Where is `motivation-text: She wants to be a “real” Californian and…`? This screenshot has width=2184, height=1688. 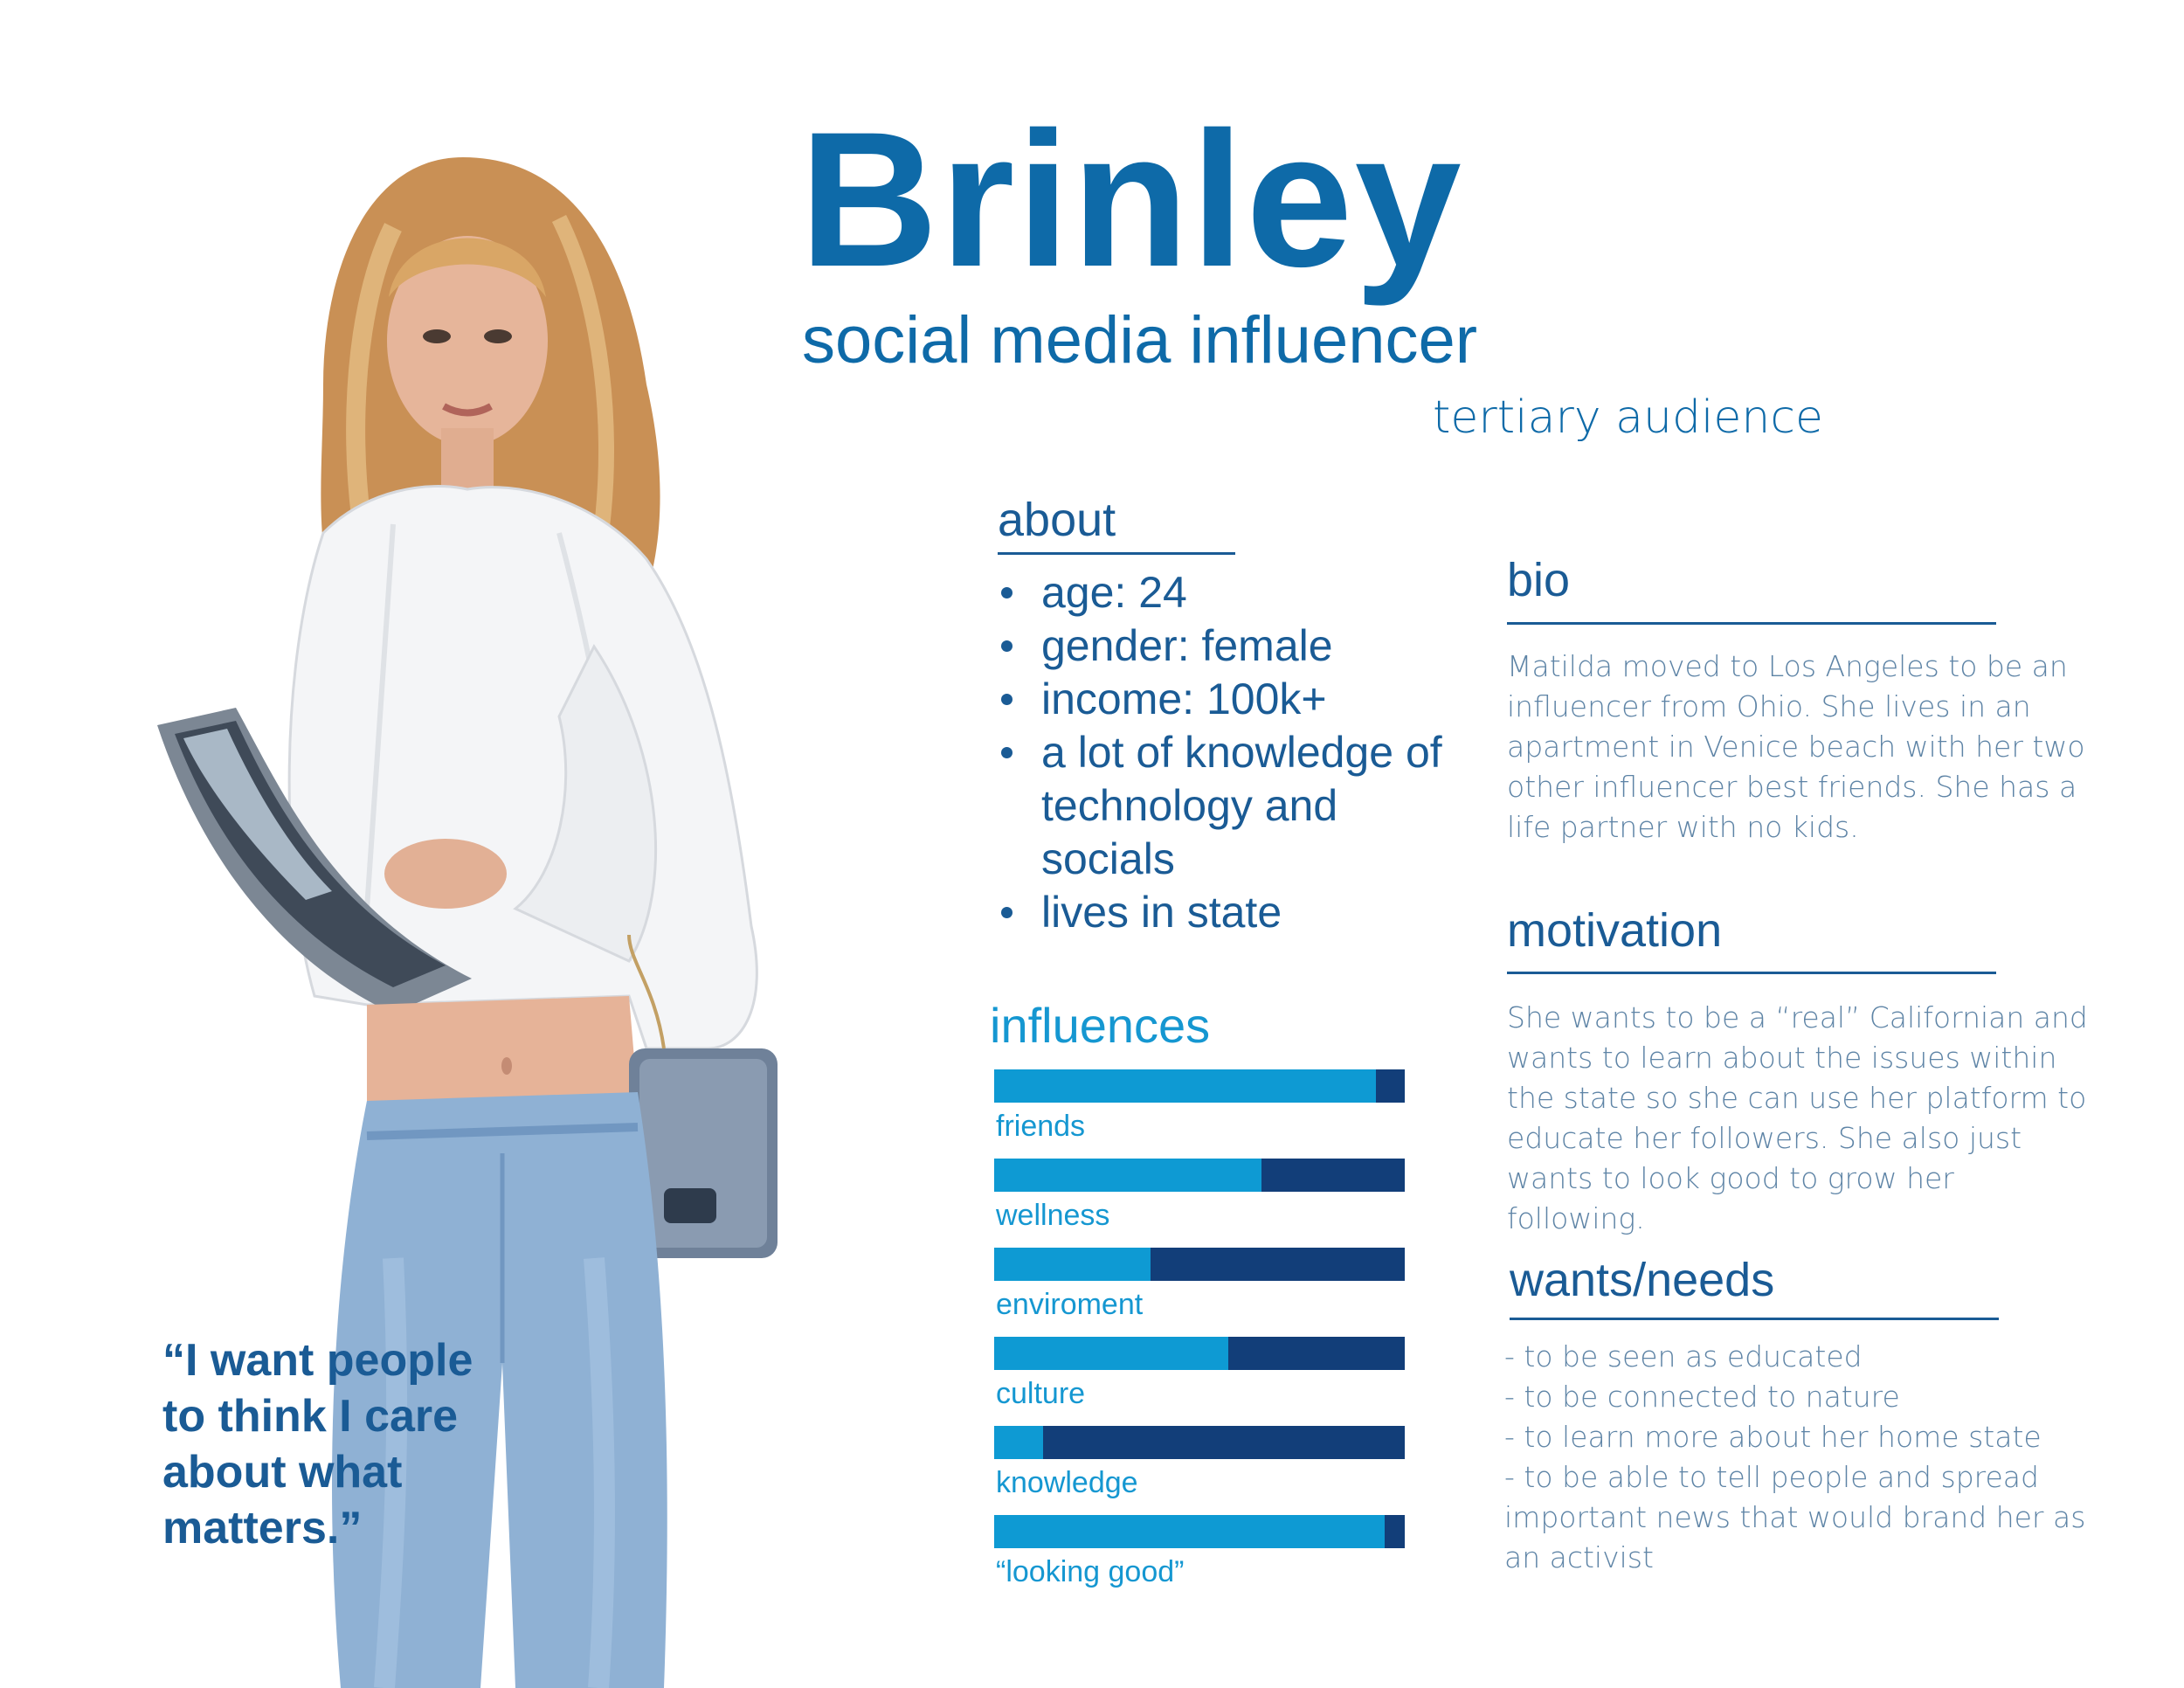 motivation-text: She wants to be a “real” Californian and… is located at coordinates (1797, 1117).